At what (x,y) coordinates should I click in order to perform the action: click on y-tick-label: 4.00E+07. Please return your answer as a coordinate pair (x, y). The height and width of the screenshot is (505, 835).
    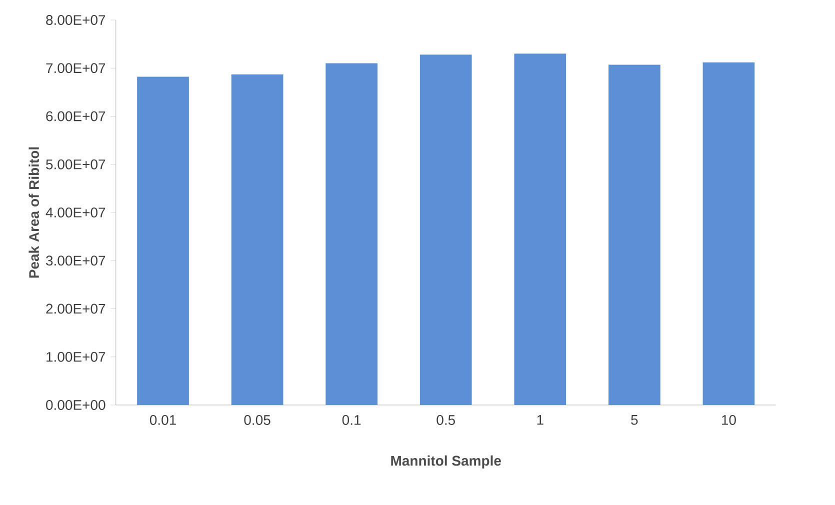
    Looking at the image, I should click on (76, 213).